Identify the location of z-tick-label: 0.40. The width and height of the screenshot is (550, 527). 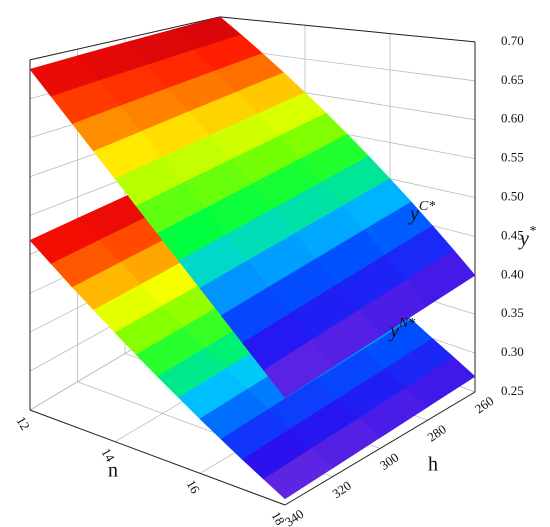
(512, 273).